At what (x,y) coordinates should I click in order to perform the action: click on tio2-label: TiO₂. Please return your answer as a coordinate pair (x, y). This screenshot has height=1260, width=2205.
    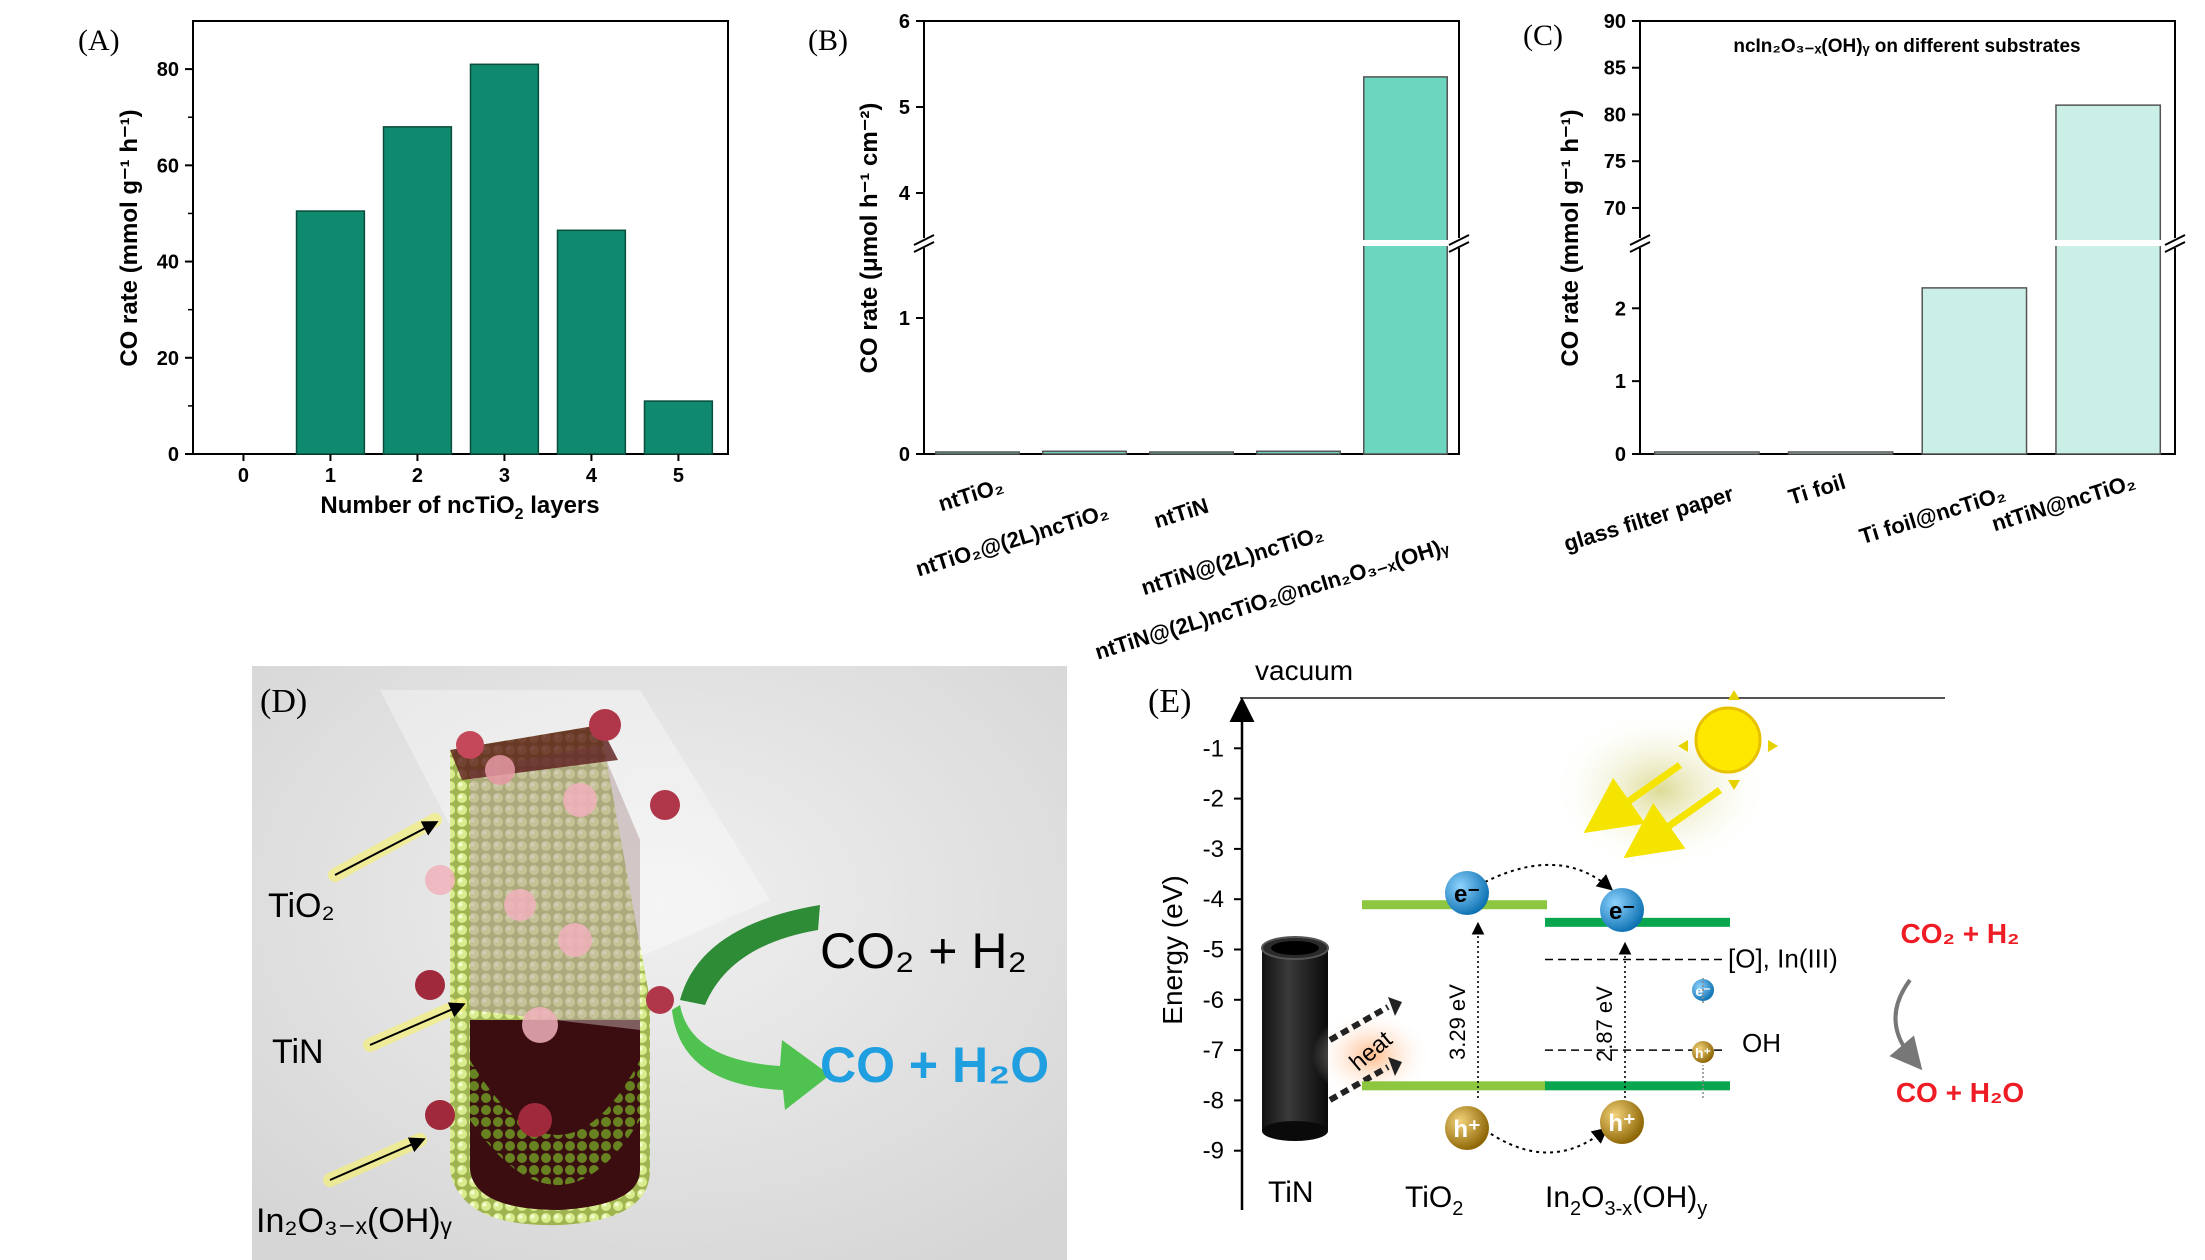
    Looking at the image, I should click on (301, 906).